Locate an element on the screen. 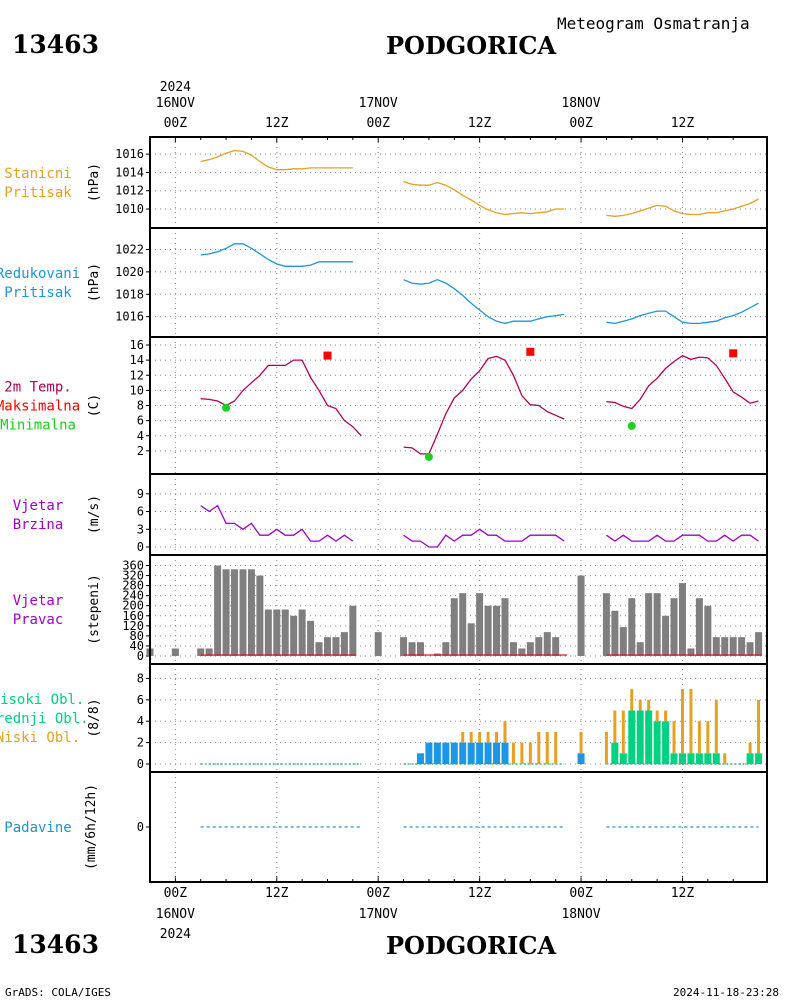 The image size is (800, 1000). panel-label: Pravac is located at coordinates (38, 620).